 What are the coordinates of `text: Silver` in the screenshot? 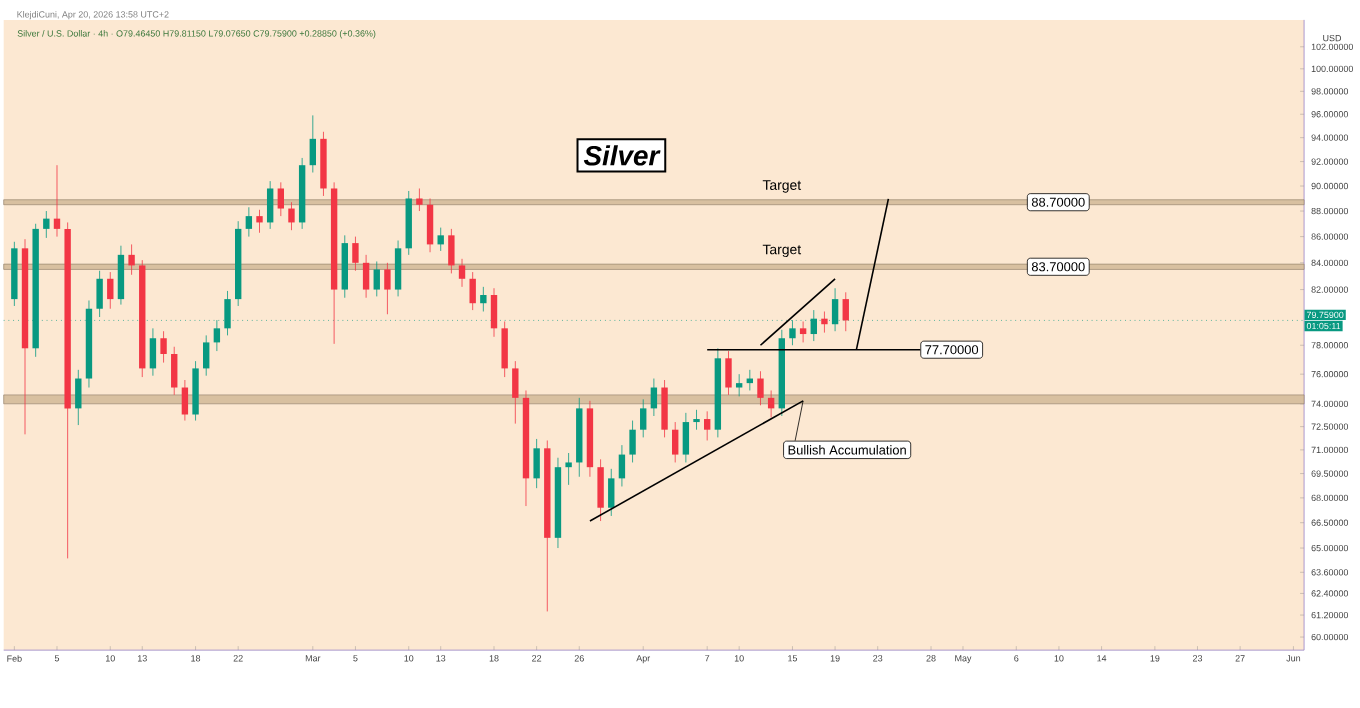 It's located at (622, 155).